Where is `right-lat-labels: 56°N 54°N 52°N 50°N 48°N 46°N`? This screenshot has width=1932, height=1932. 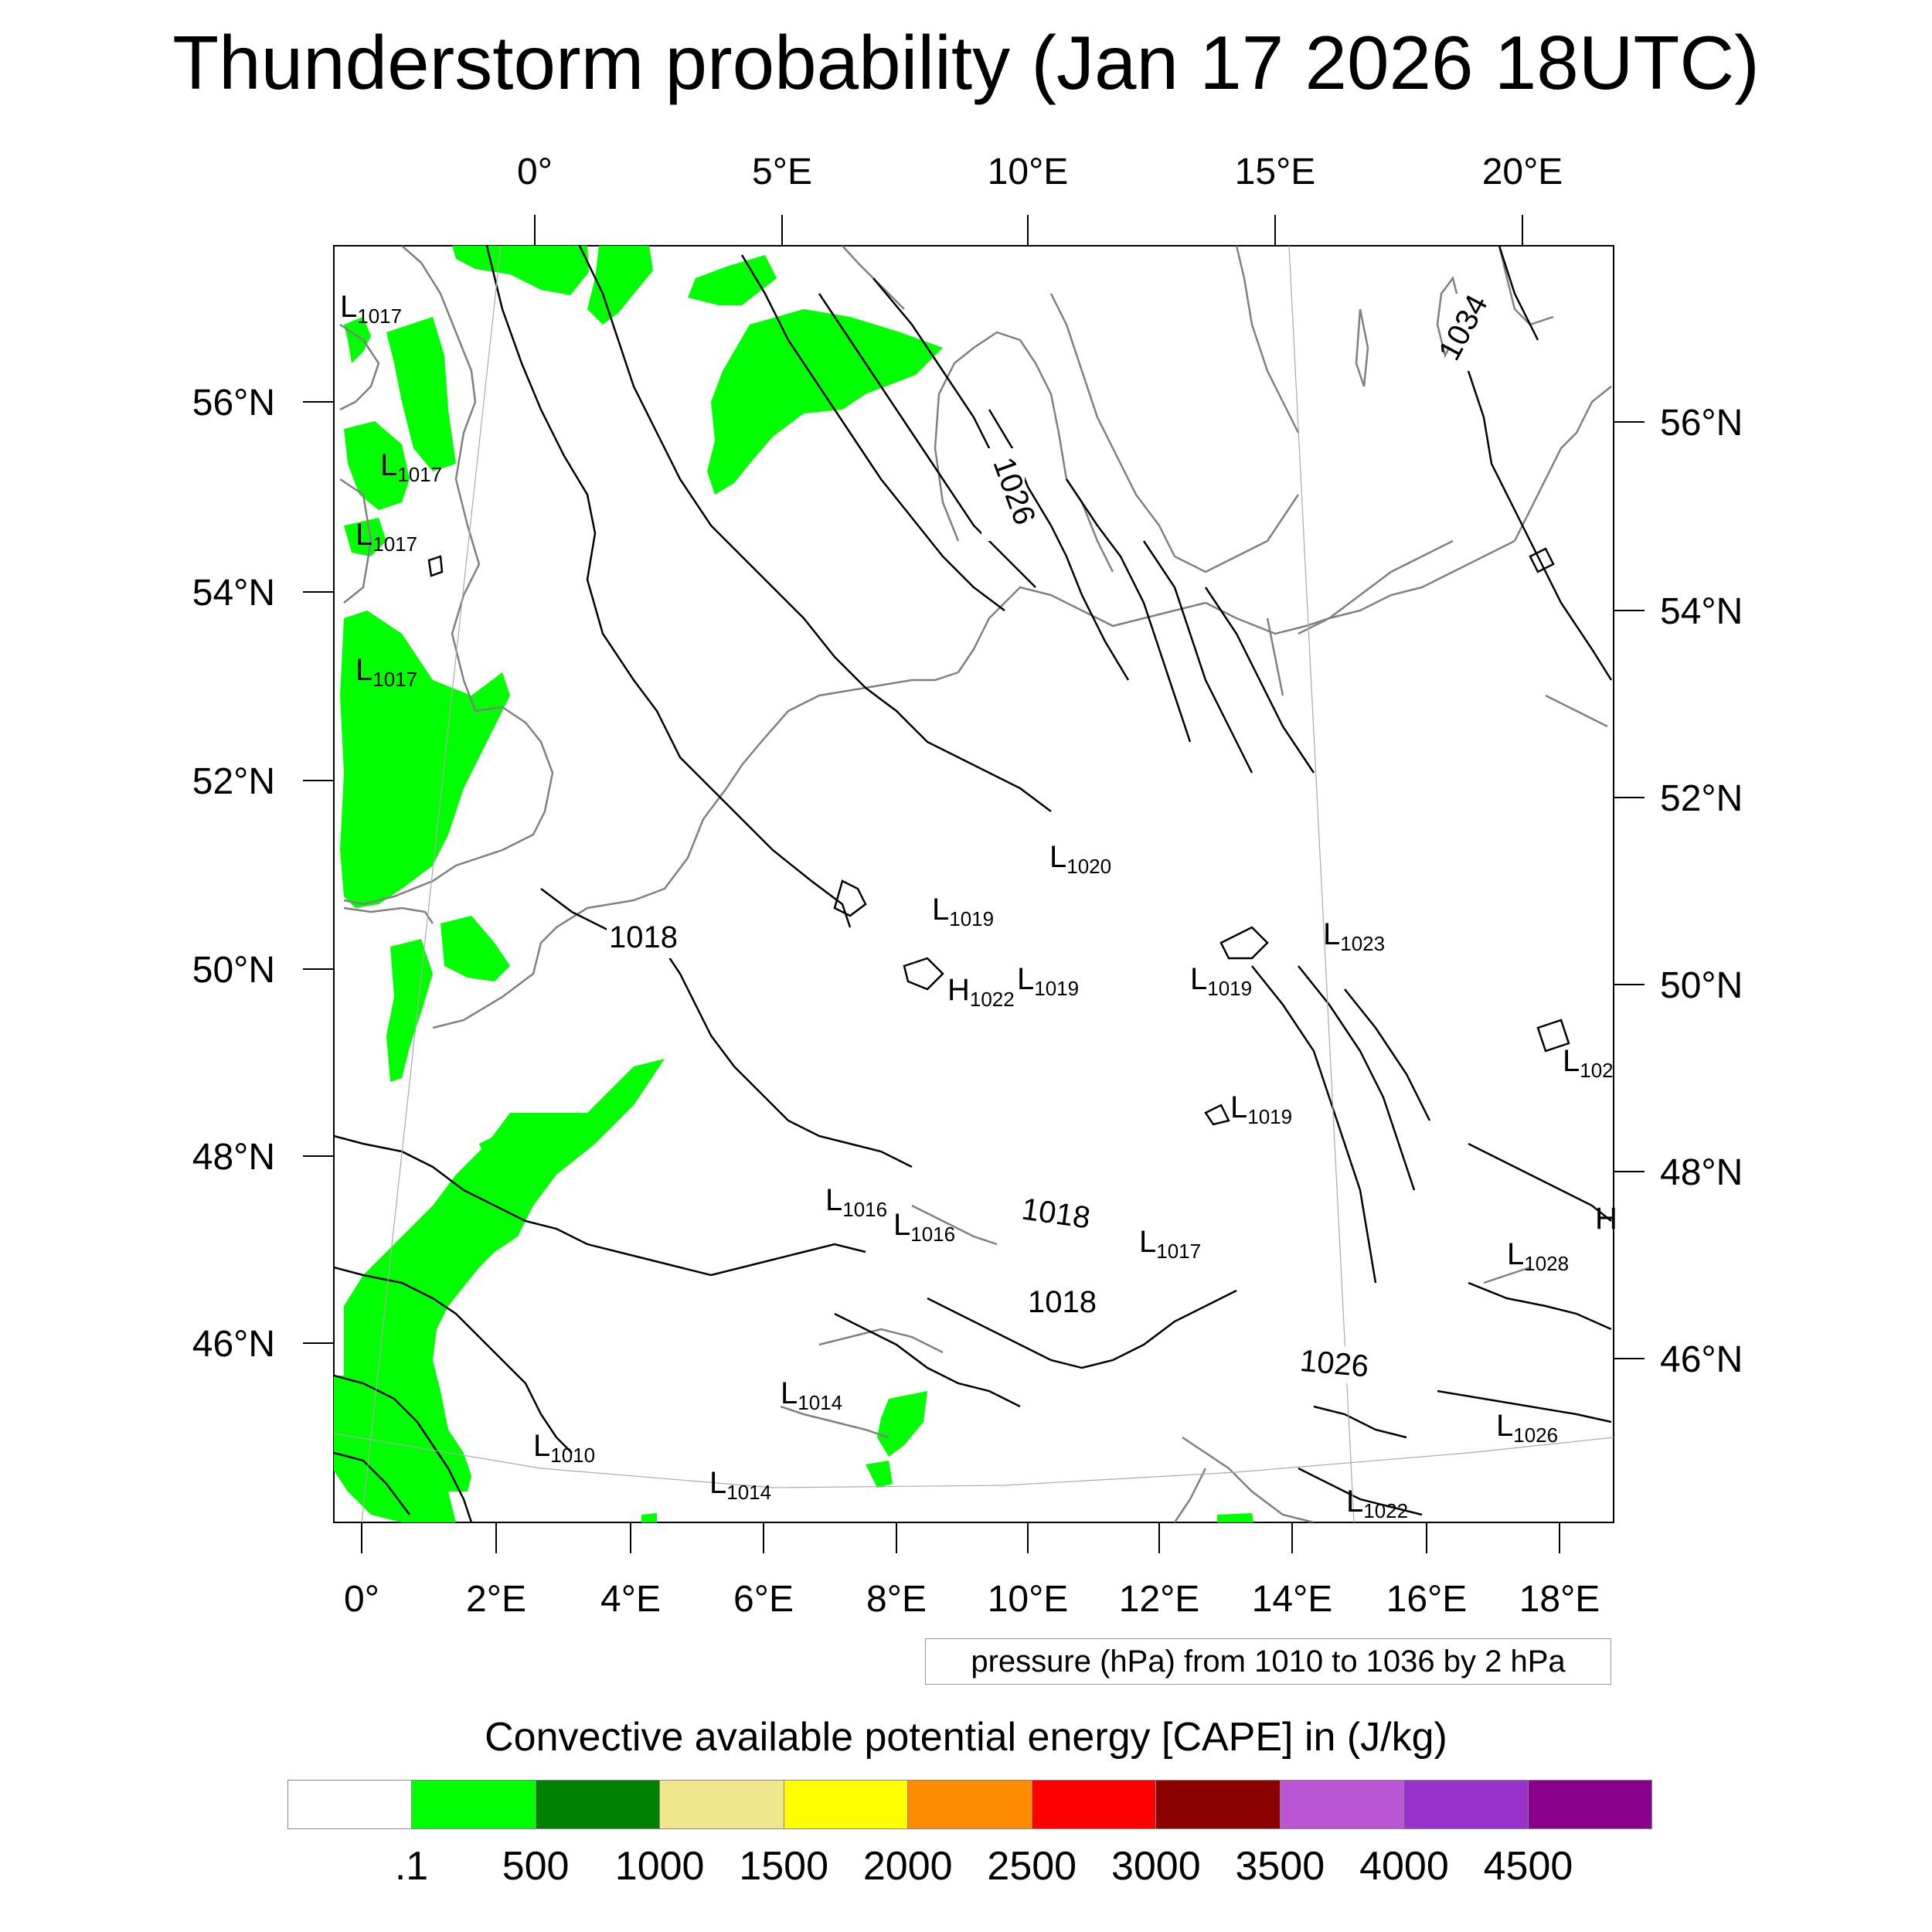 right-lat-labels: 56°N 54°N 52°N 50°N 48°N 46°N is located at coordinates (1701, 892).